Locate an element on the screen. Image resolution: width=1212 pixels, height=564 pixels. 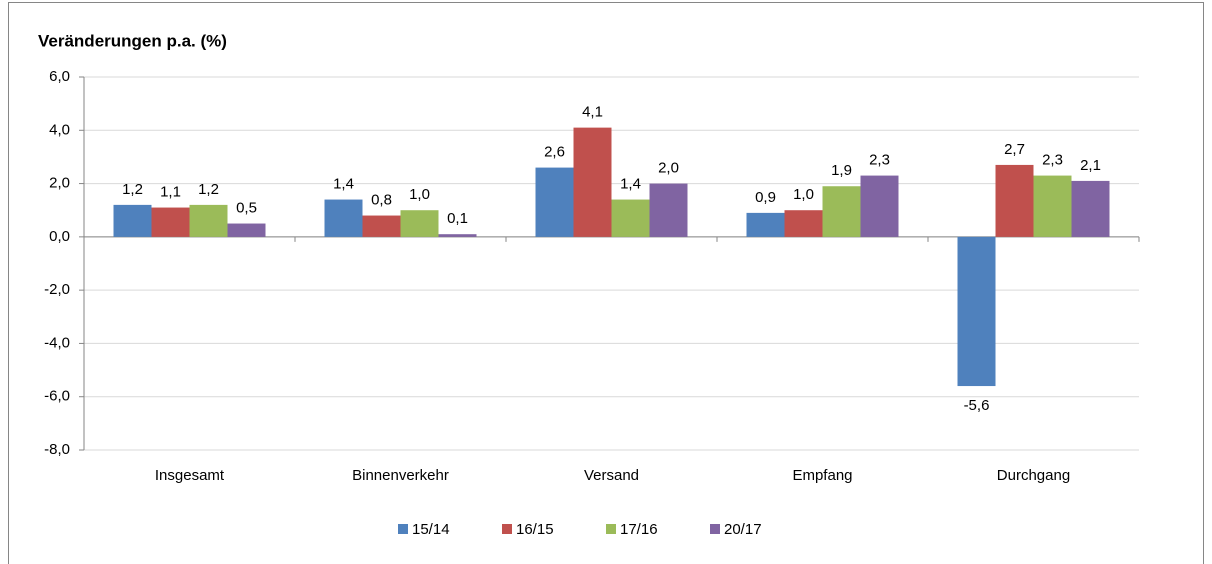
value-label: 4,1 is located at coordinates (592, 112).